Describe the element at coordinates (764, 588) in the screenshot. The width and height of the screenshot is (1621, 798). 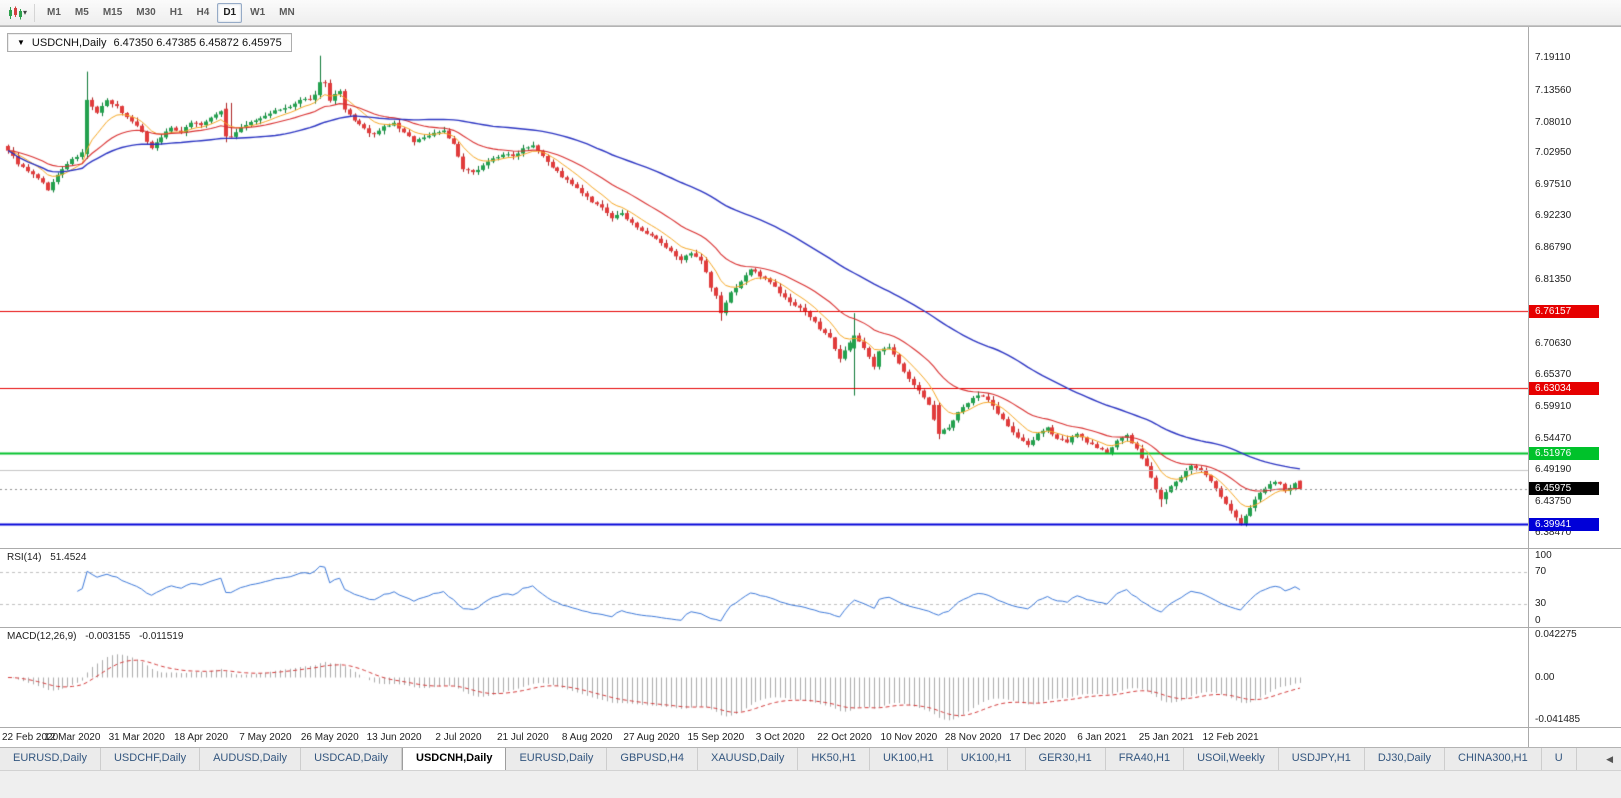
I see `rsi-indicator-canvas` at that location.